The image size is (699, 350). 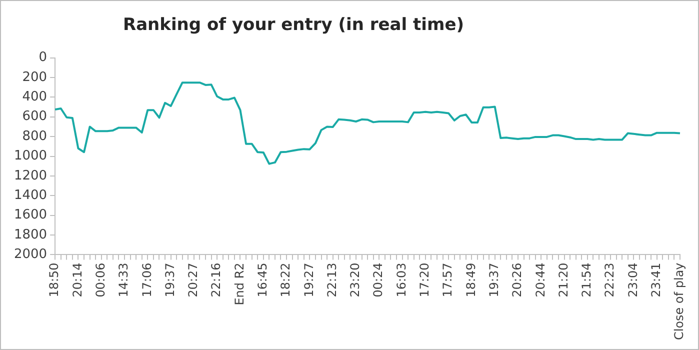 What do you see at coordinates (425, 280) in the screenshot?
I see `x-tick-label: 17:20` at bounding box center [425, 280].